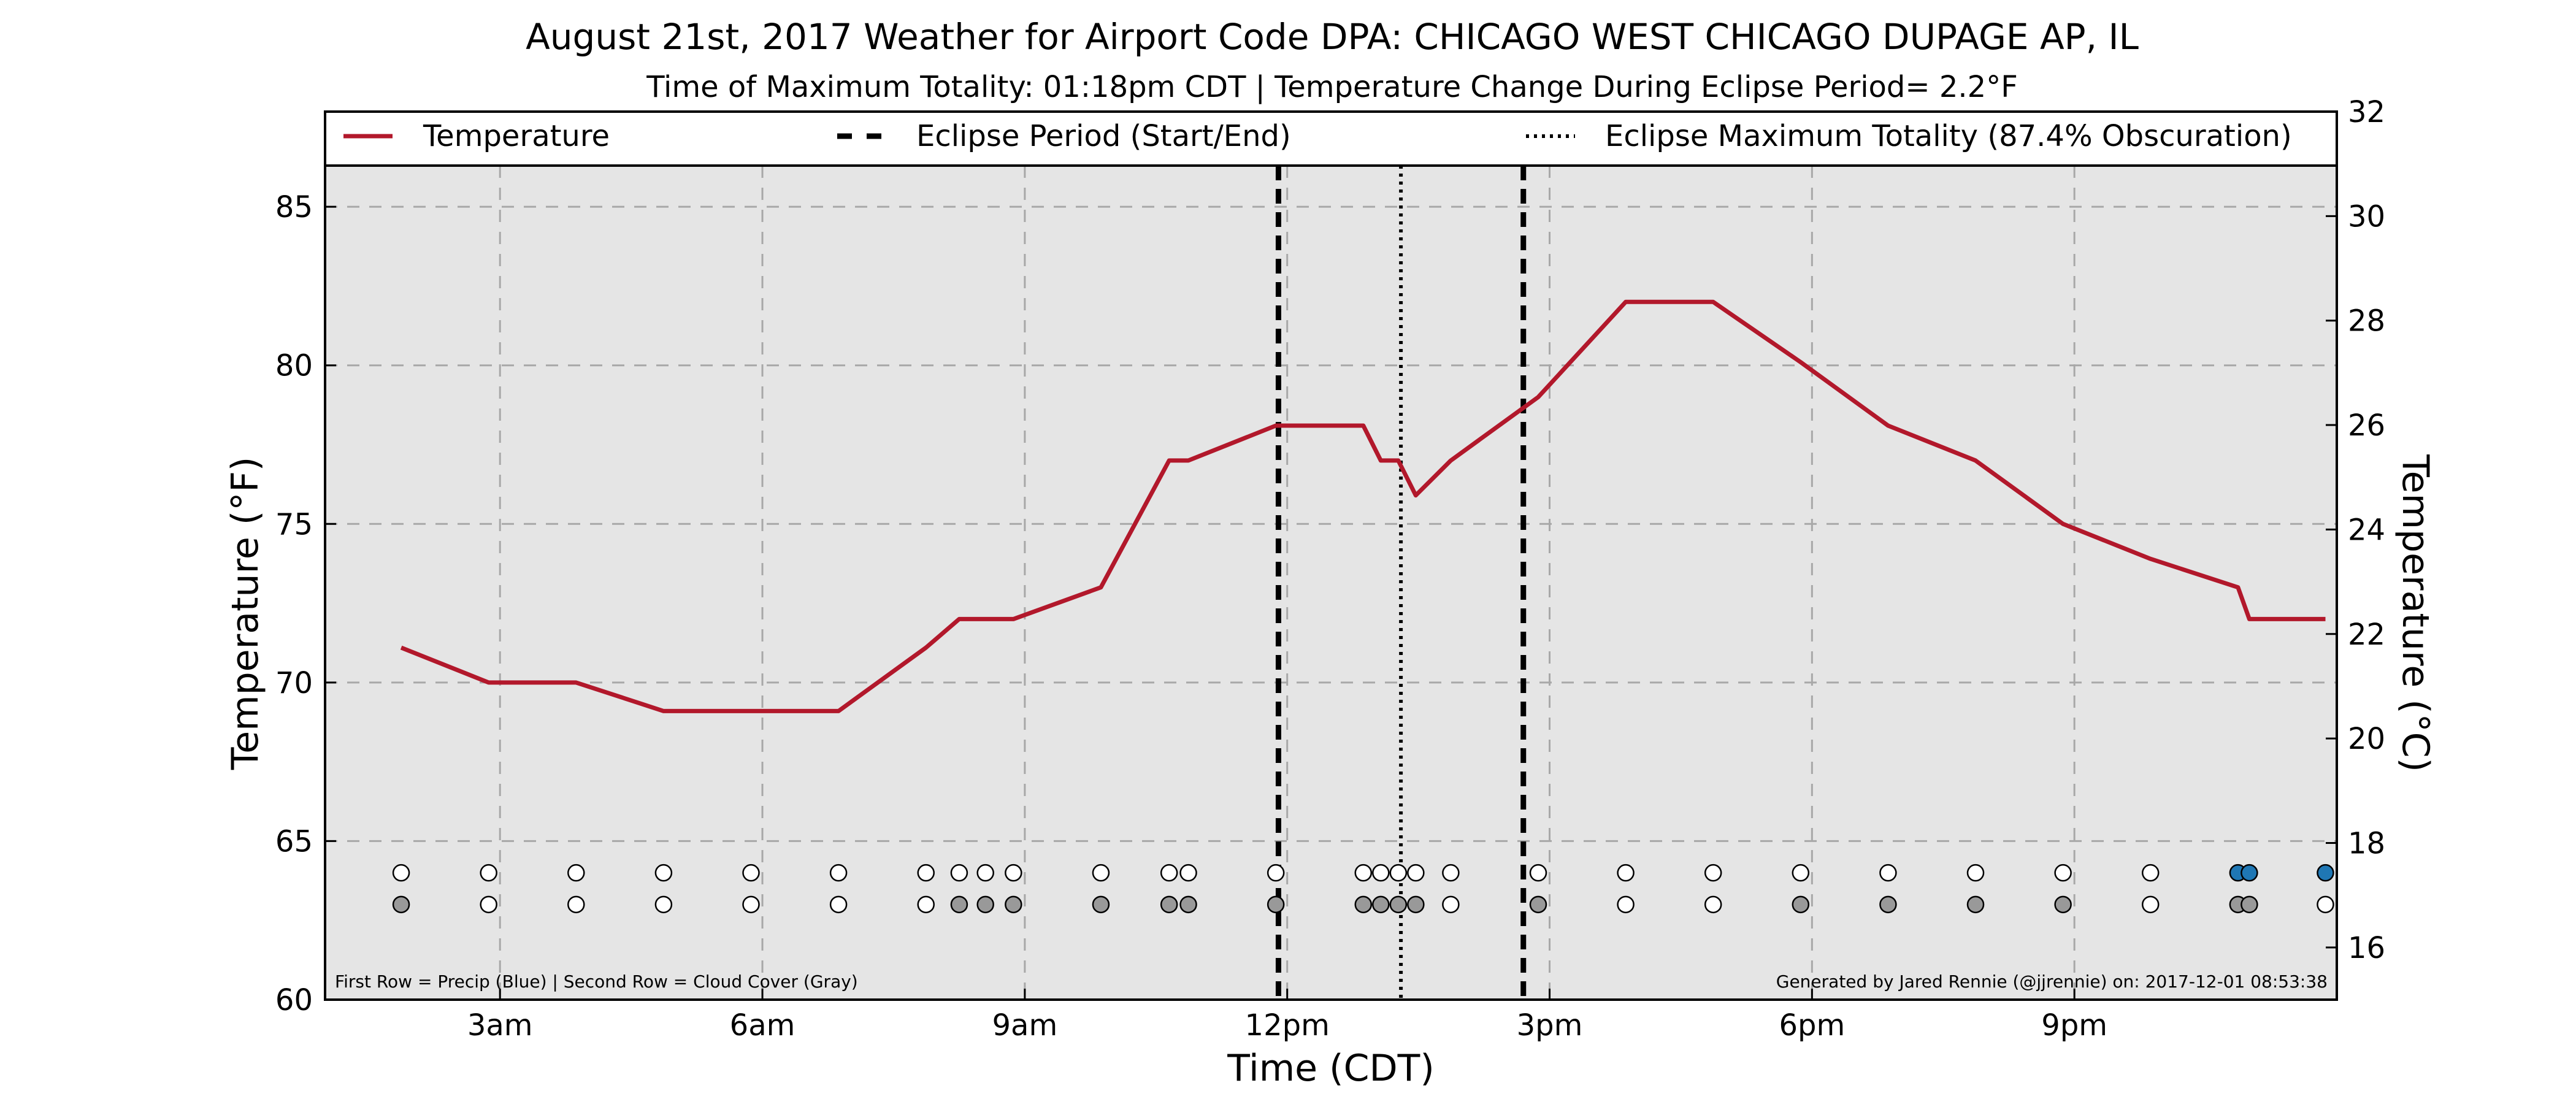 The width and height of the screenshot is (2576, 1107). I want to click on y-left-tick-label: 85, so click(294, 207).